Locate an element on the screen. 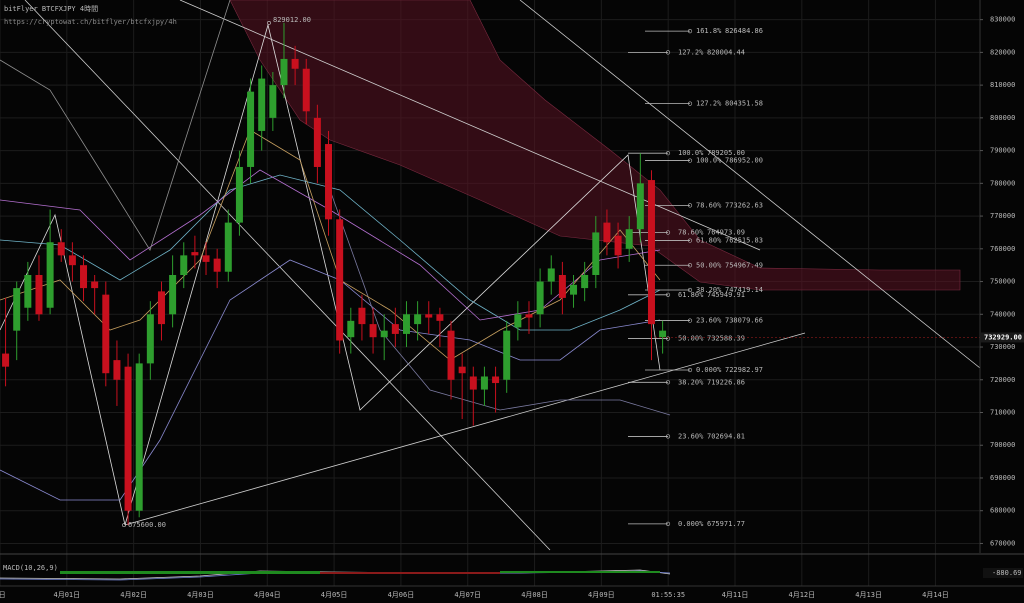 The image size is (1024, 603). fib-value: 675971.77 is located at coordinates (726, 524).